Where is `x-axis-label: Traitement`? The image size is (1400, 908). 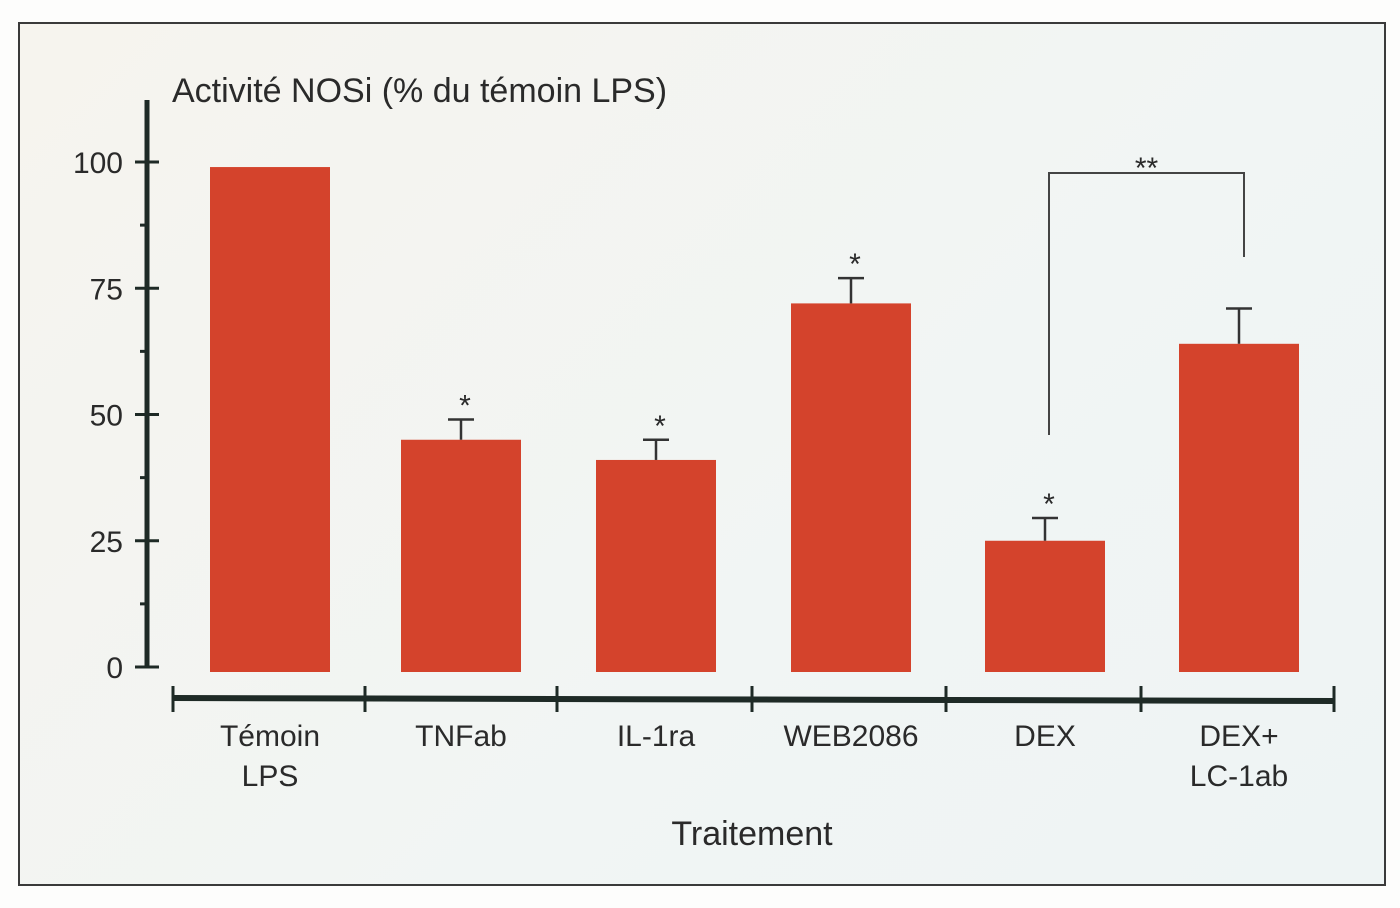
x-axis-label: Traitement is located at coordinates (752, 834).